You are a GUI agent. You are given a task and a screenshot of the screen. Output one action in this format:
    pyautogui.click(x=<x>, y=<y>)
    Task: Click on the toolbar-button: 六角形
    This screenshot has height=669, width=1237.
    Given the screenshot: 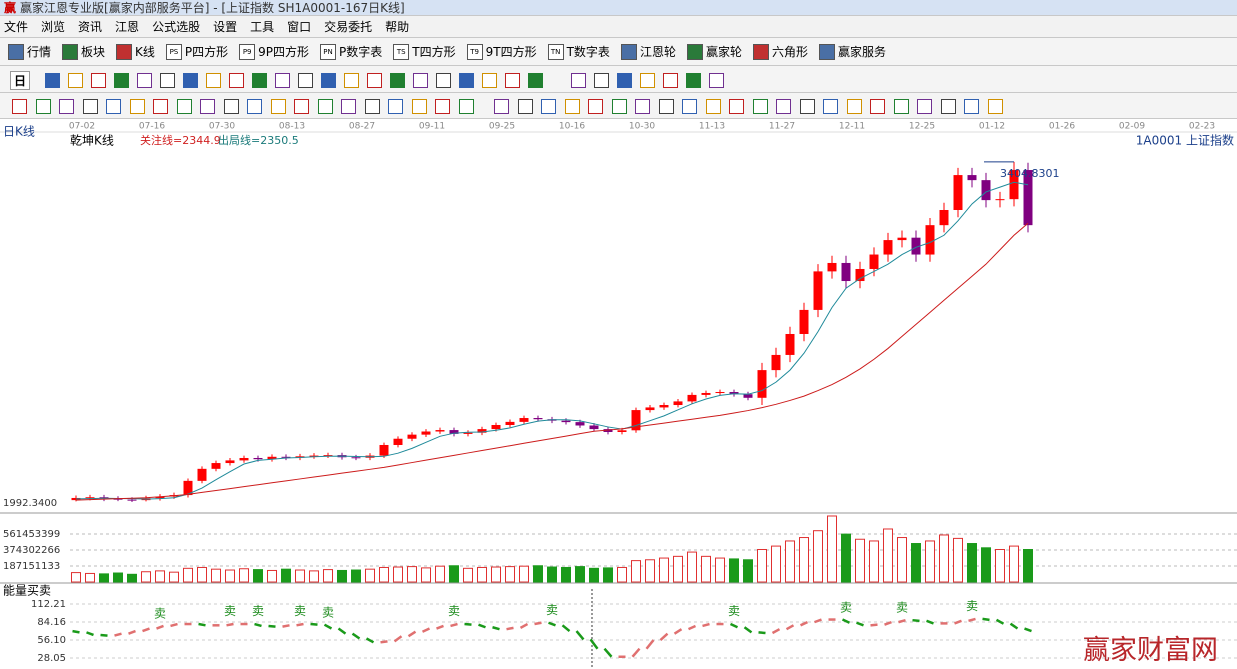 What is the action you would take?
    pyautogui.click(x=780, y=51)
    